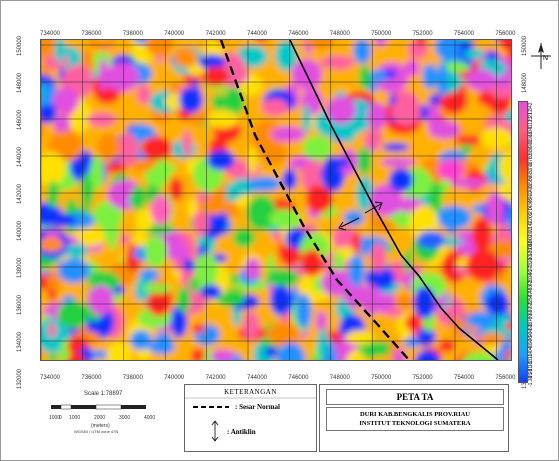  Describe the element at coordinates (20, 342) in the screenshot. I see `y-coordinate-label: 134000` at that location.